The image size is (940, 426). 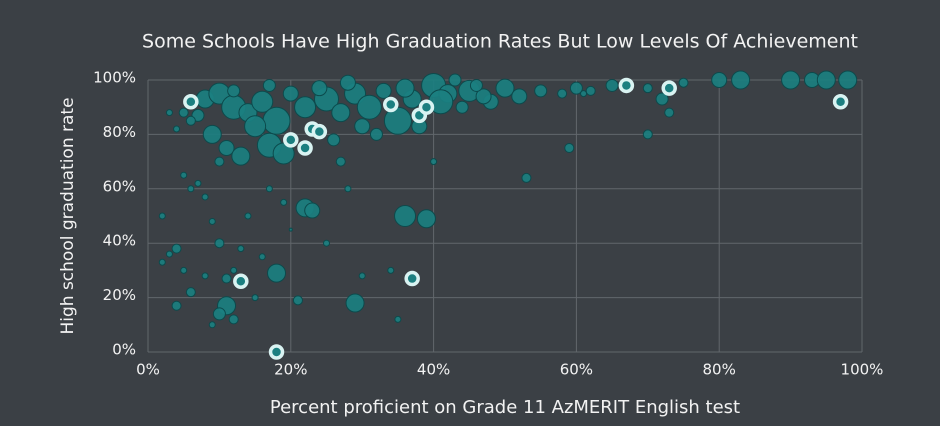 What do you see at coordinates (862, 370) in the screenshot?
I see `x-tick-label: 100%` at bounding box center [862, 370].